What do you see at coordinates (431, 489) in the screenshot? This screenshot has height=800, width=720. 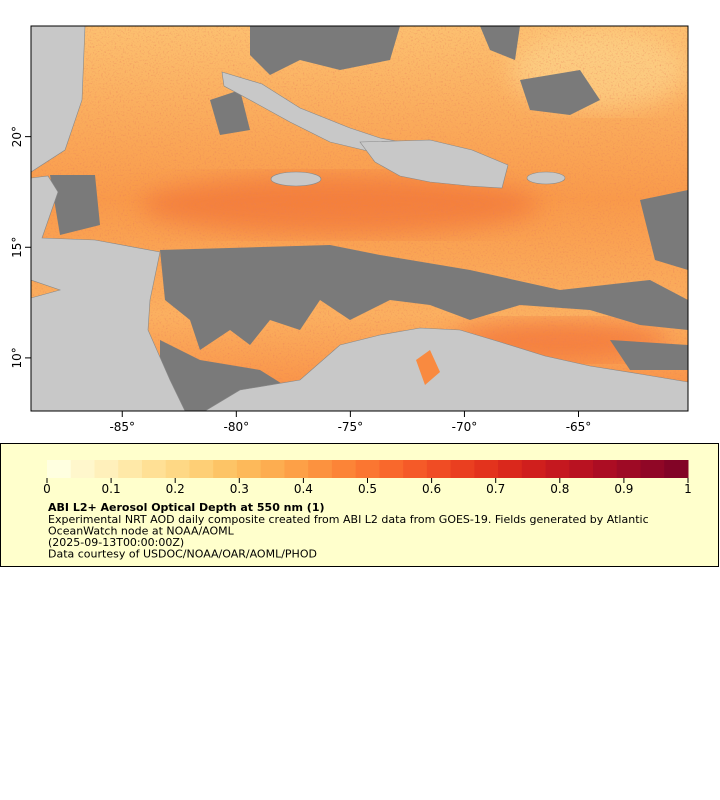 I see `colorbar-tick-label: 0.6` at bounding box center [431, 489].